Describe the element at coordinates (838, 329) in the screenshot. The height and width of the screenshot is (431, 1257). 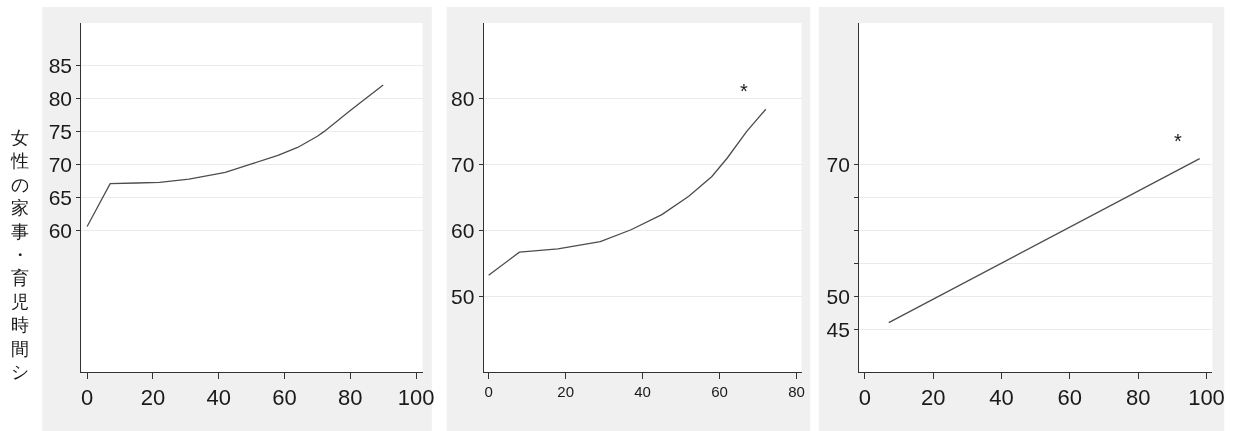
I see `y-tick-label: 45` at that location.